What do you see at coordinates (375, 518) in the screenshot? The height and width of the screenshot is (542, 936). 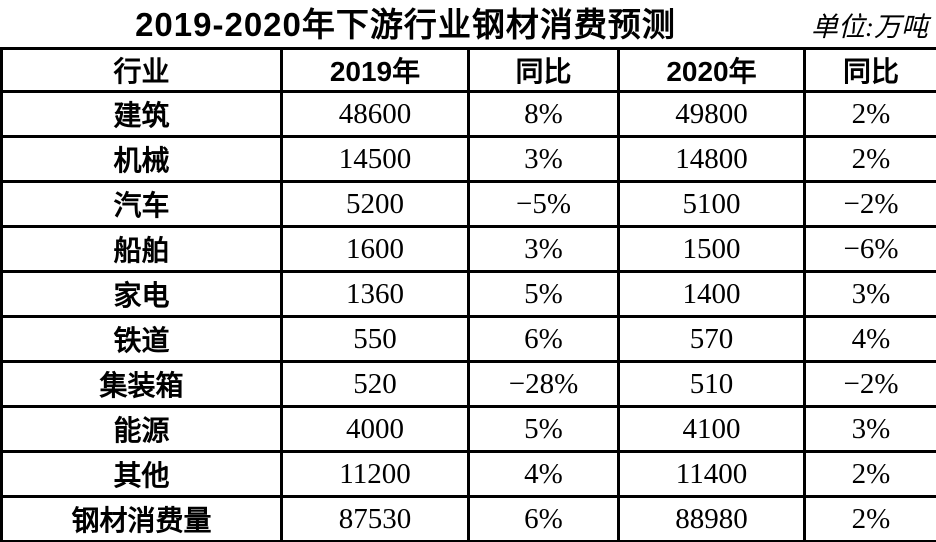 I see `cell-2019-value: 87530` at bounding box center [375, 518].